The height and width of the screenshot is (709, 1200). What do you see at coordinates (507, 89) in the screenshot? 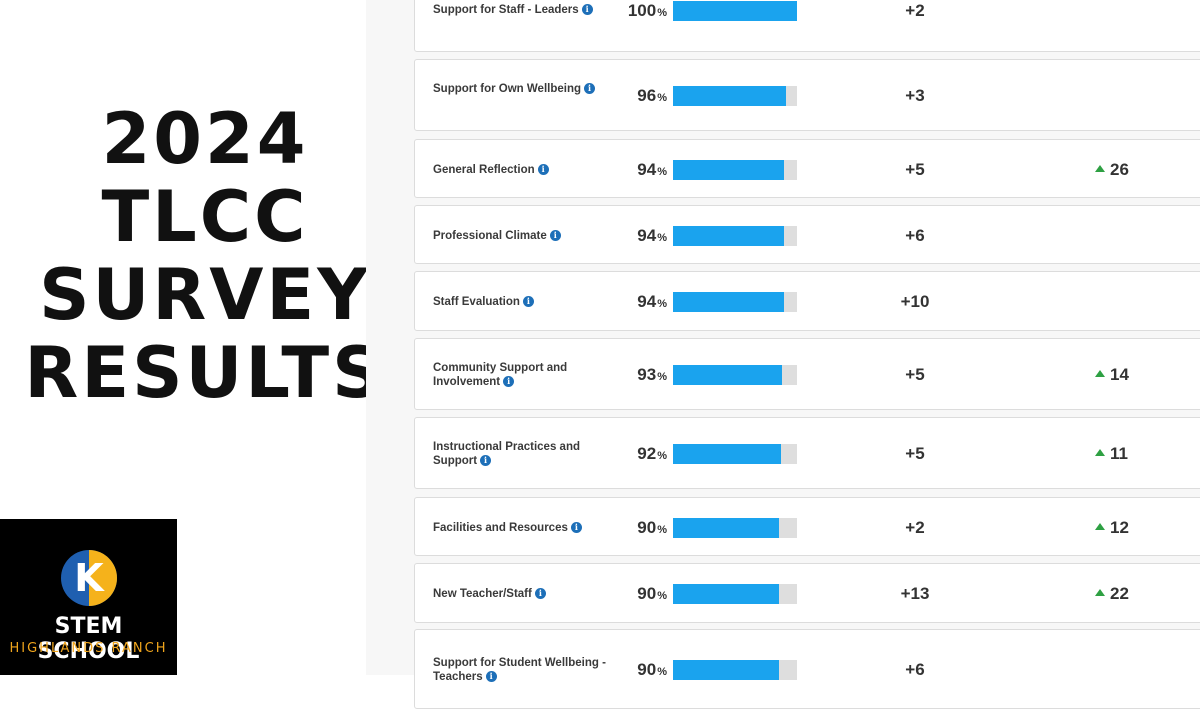
I see `row-label-text: Support for Own Wellbeing` at bounding box center [507, 89].